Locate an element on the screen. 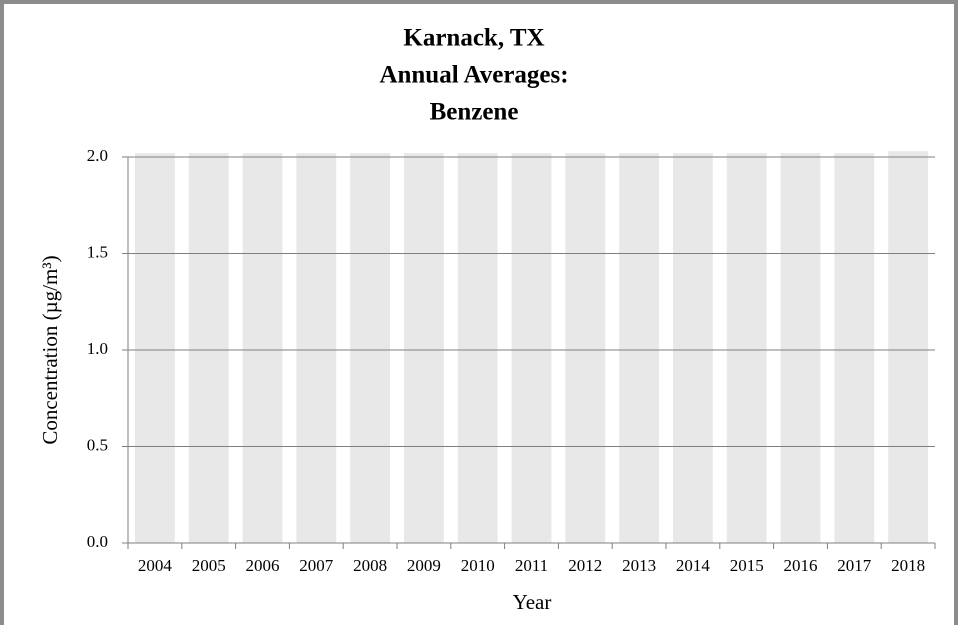 The image size is (958, 625). x-tick-label: 2006 is located at coordinates (263, 565).